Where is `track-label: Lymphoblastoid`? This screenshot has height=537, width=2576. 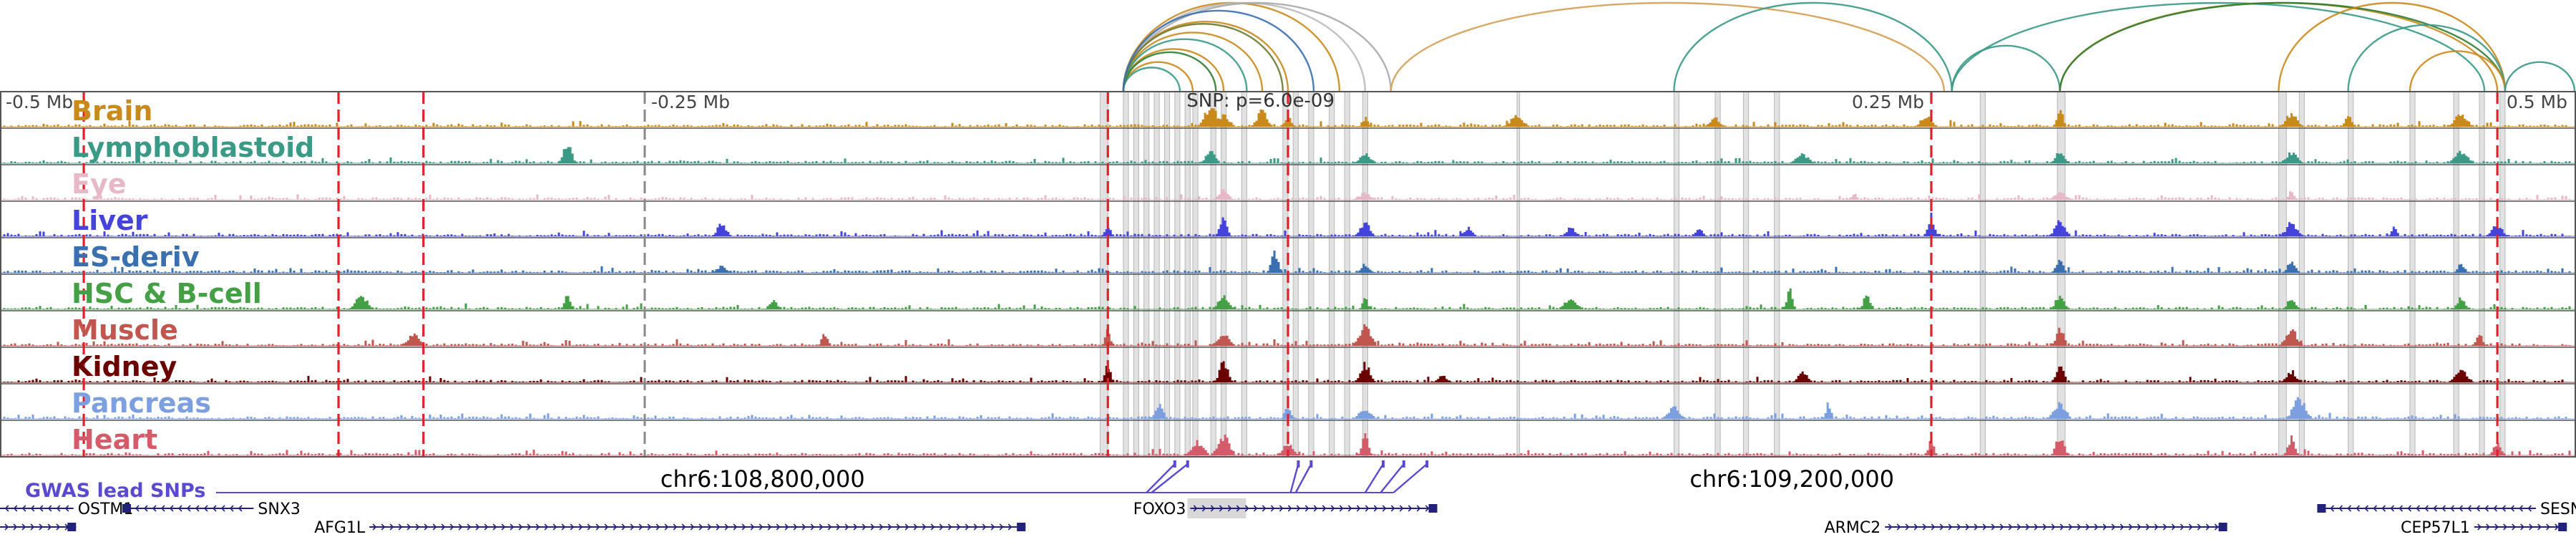
track-label: Lymphoblastoid is located at coordinates (193, 147).